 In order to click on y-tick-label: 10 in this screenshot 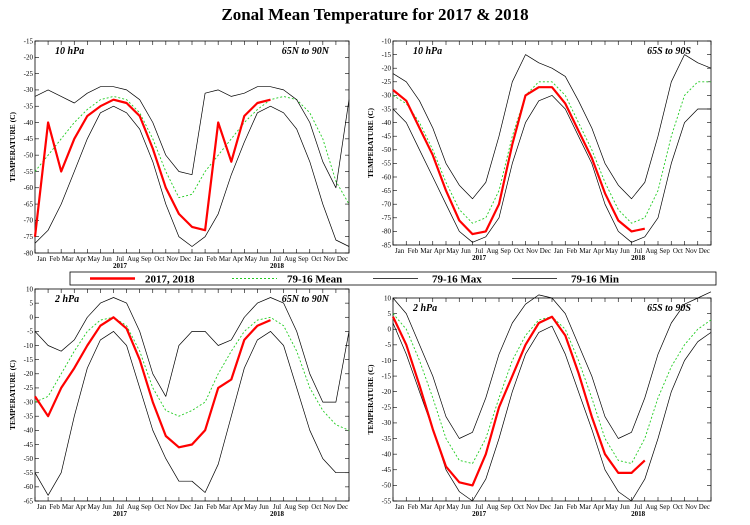, I will do `click(388, 298)`.